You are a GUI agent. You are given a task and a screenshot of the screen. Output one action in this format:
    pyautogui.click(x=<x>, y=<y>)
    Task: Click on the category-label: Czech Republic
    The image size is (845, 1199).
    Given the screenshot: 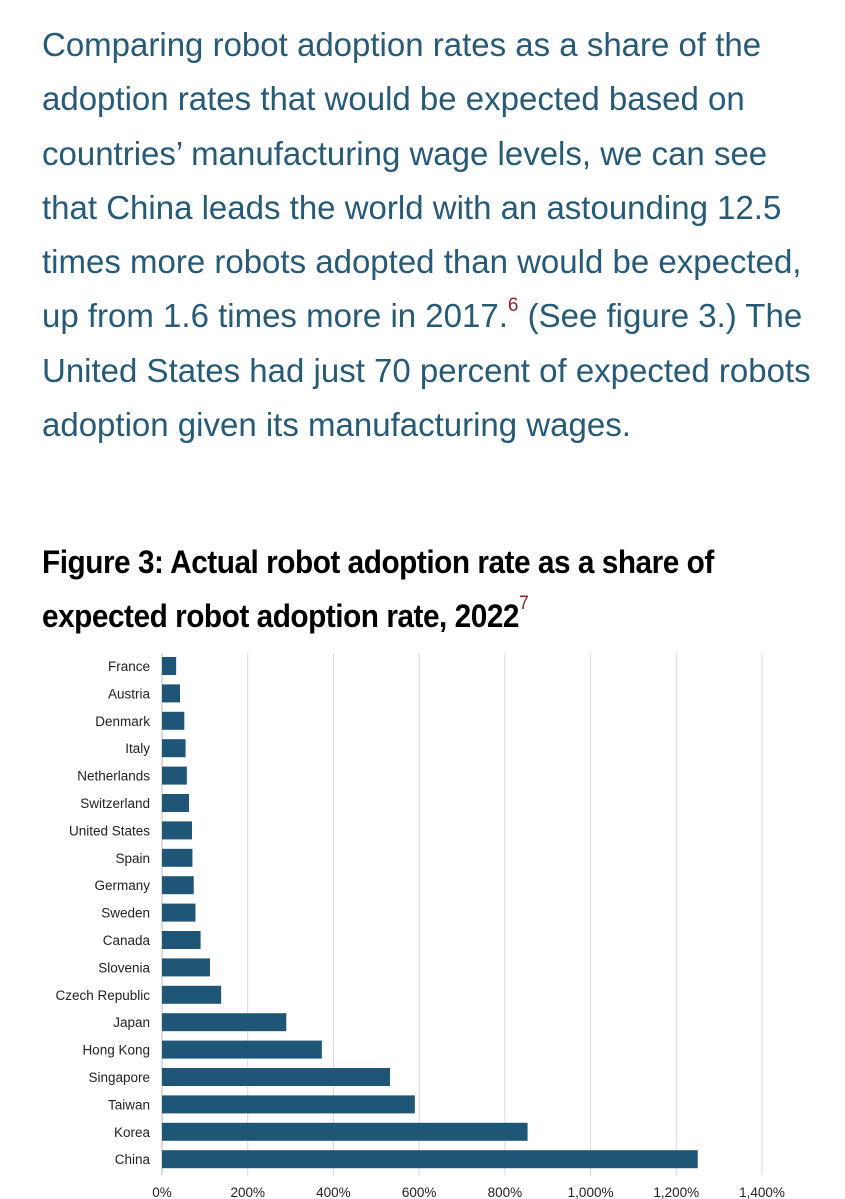 What is the action you would take?
    pyautogui.click(x=102, y=995)
    